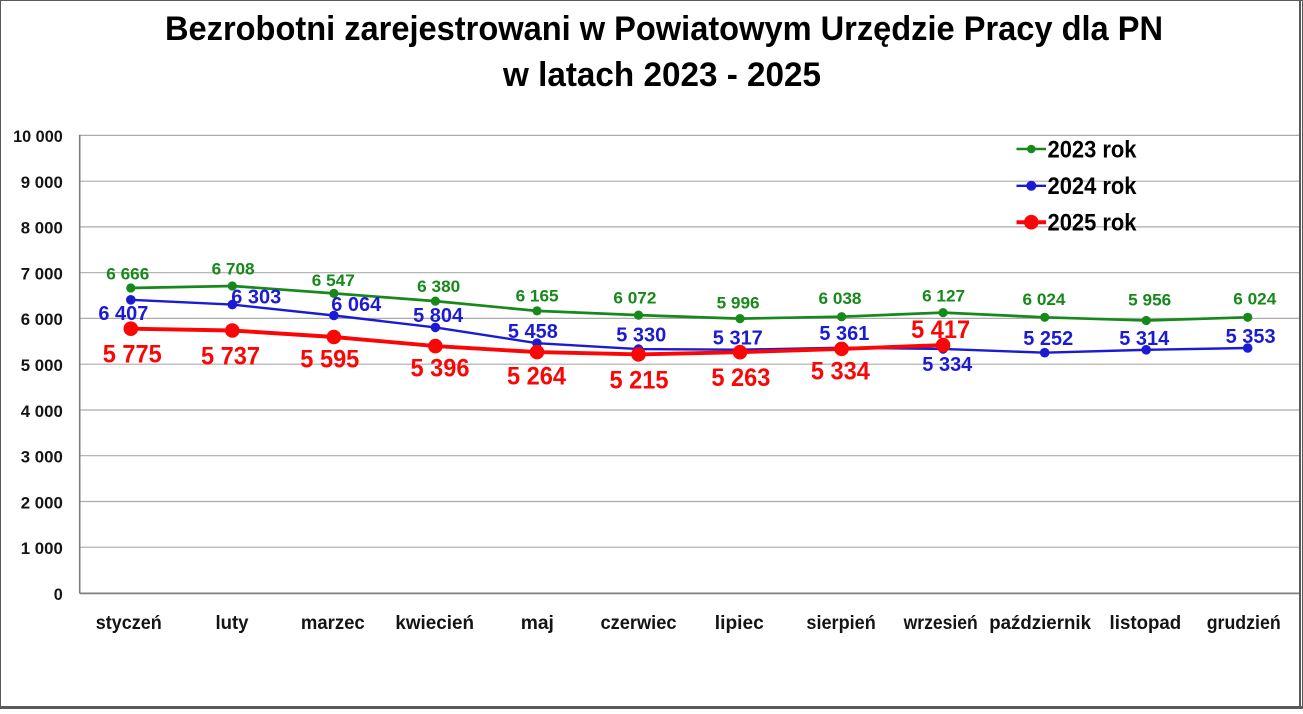 Image resolution: width=1303 pixels, height=714 pixels. Describe the element at coordinates (42, 275) in the screenshot. I see `svg-text: 7 000` at that location.